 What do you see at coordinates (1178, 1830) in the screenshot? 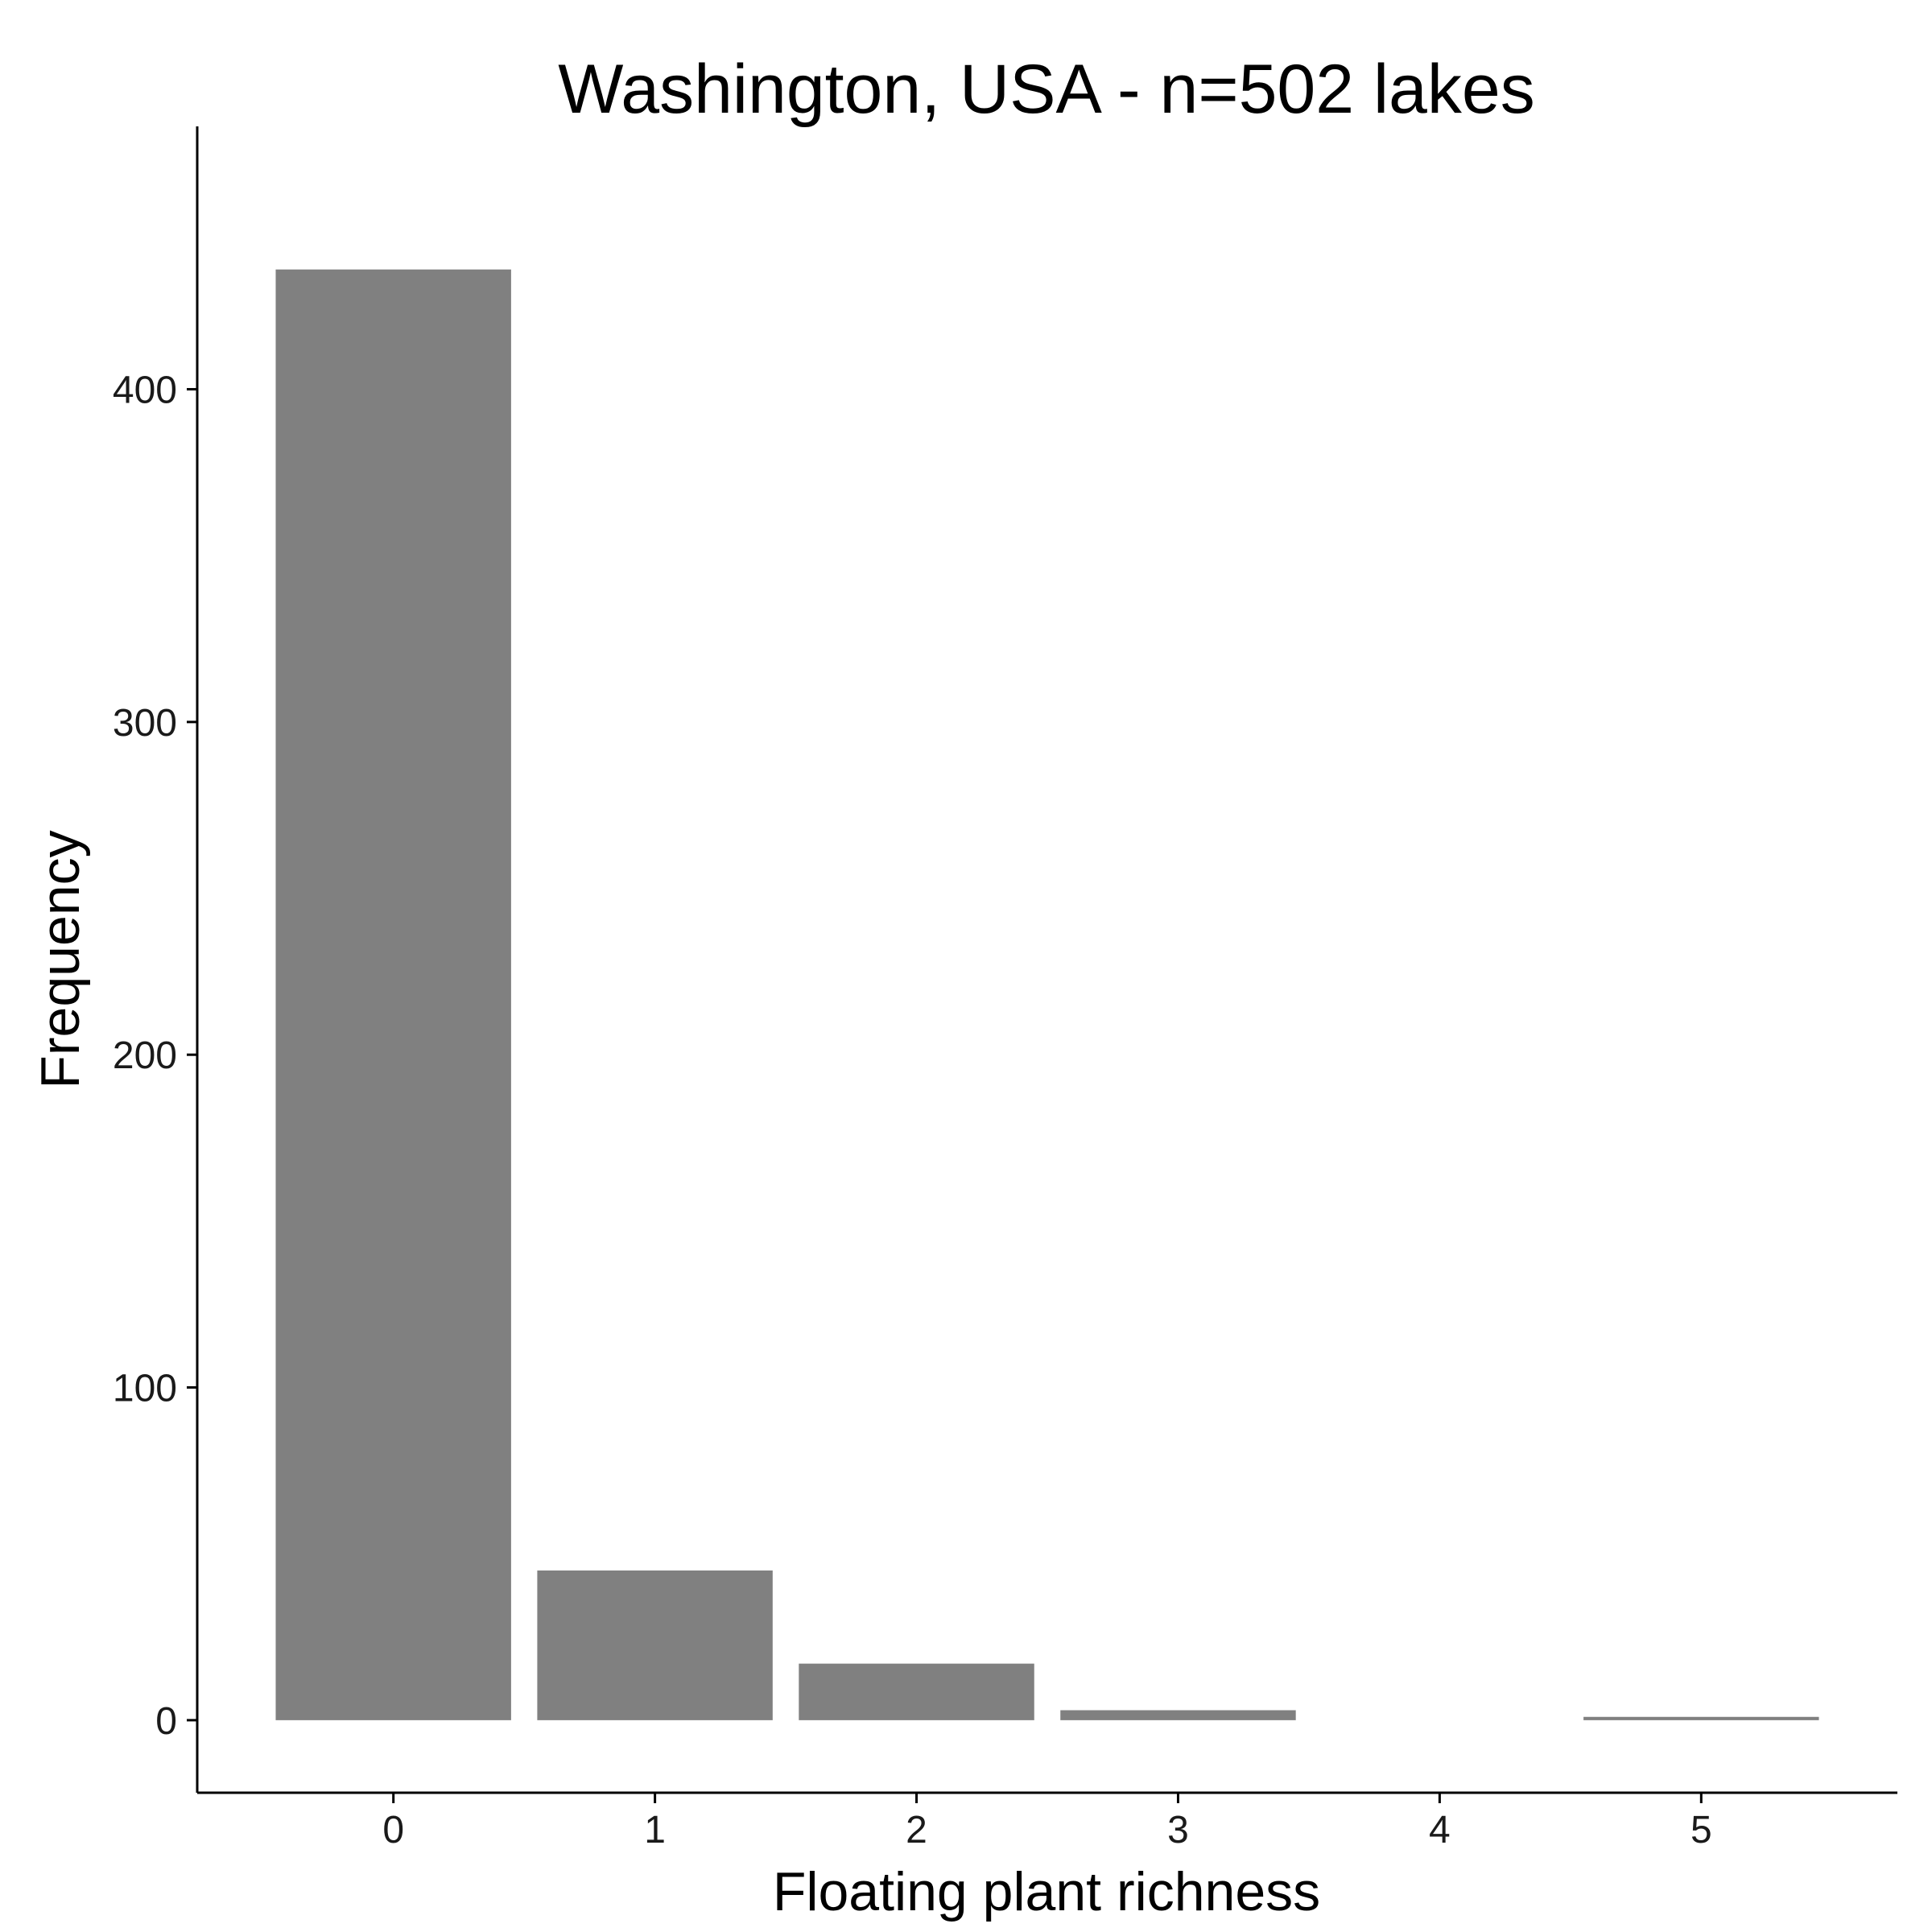
I see `x-tick-label-3: 3` at bounding box center [1178, 1830].